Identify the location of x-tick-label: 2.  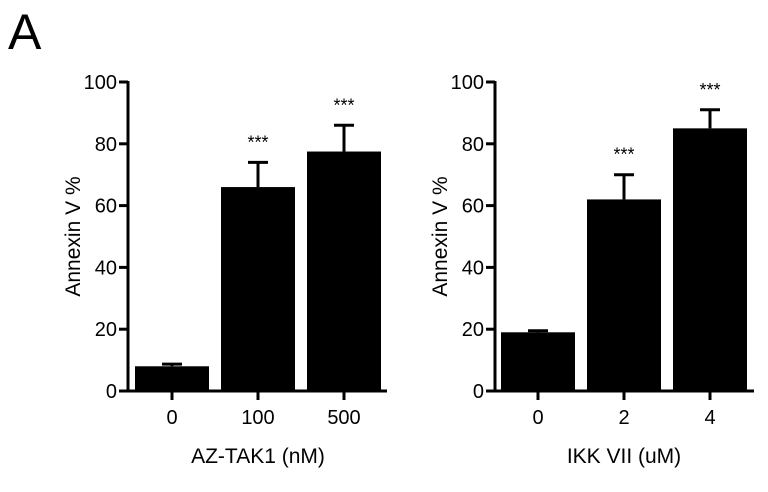
(623, 418).